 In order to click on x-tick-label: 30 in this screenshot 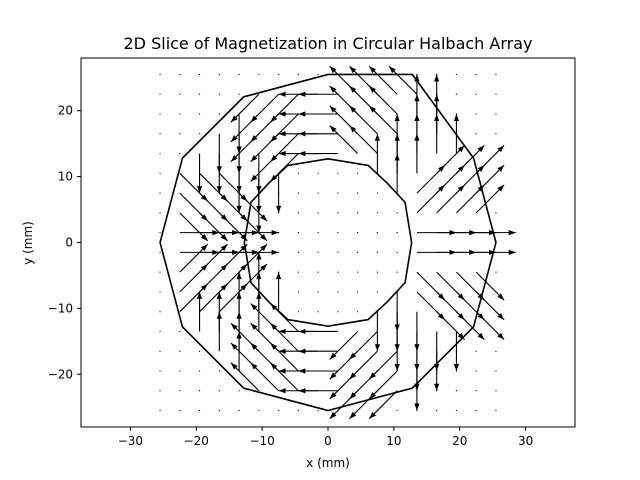, I will do `click(525, 441)`.